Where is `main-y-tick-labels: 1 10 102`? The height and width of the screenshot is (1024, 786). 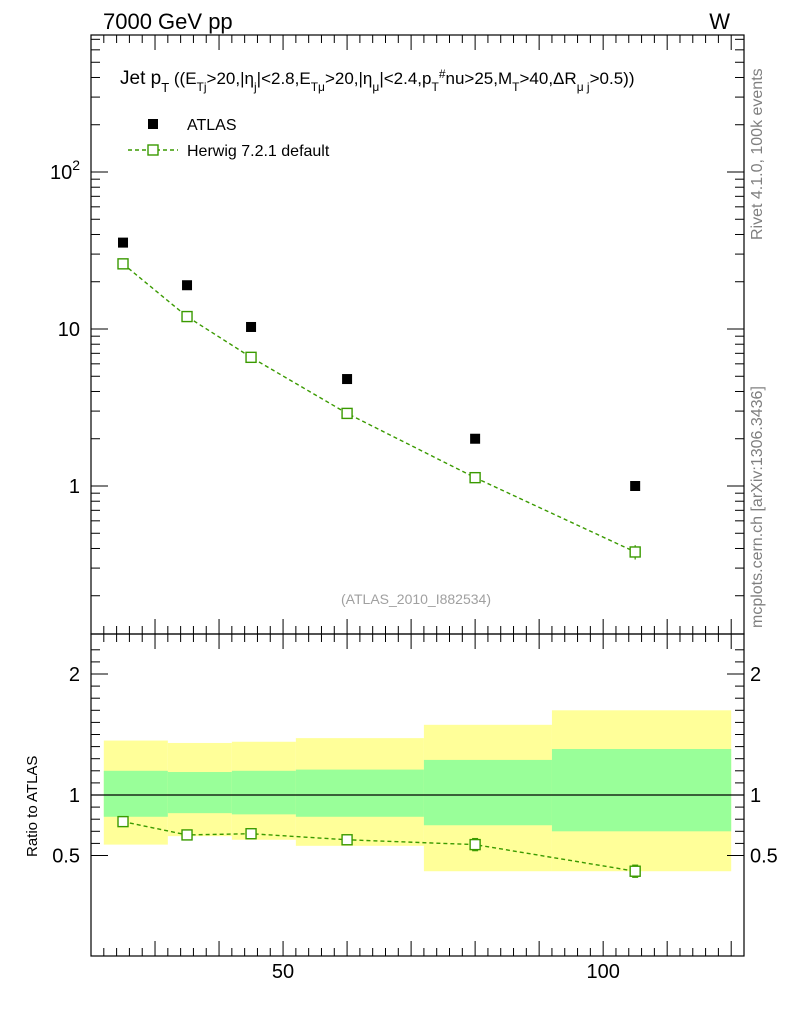
main-y-tick-labels: 1 10 102 is located at coordinates (65, 327).